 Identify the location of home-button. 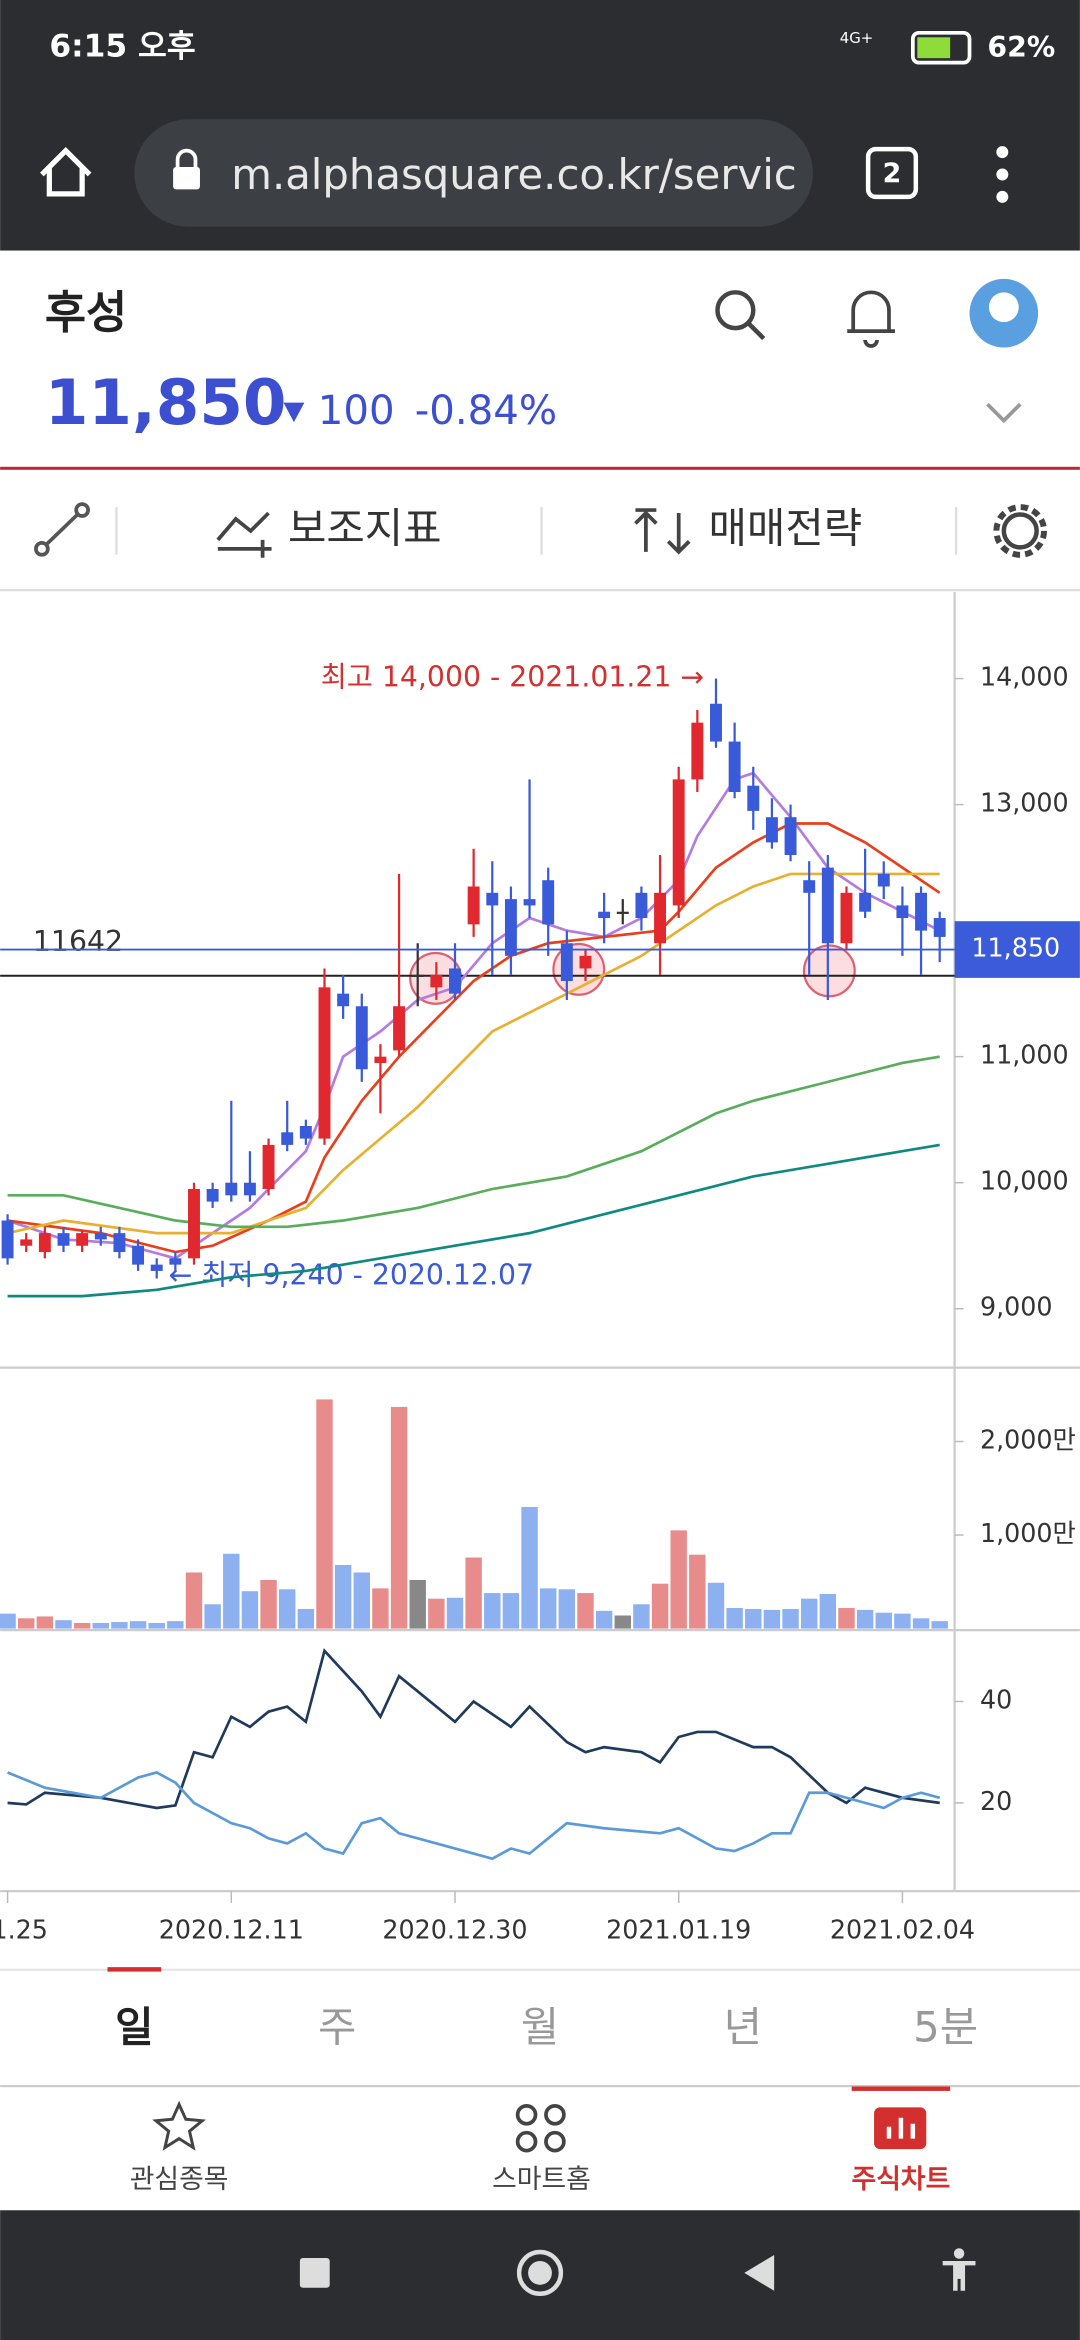
(66, 171).